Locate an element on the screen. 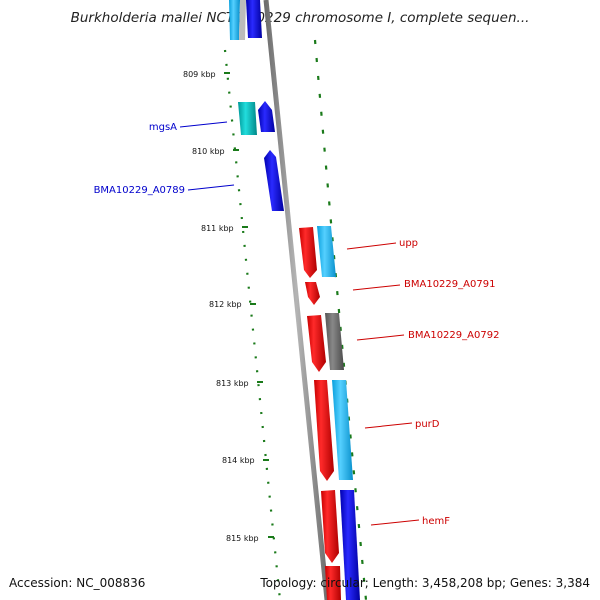  gene-label-BMA10229_A0789: BMA10229_A0789 is located at coordinates (139, 190).